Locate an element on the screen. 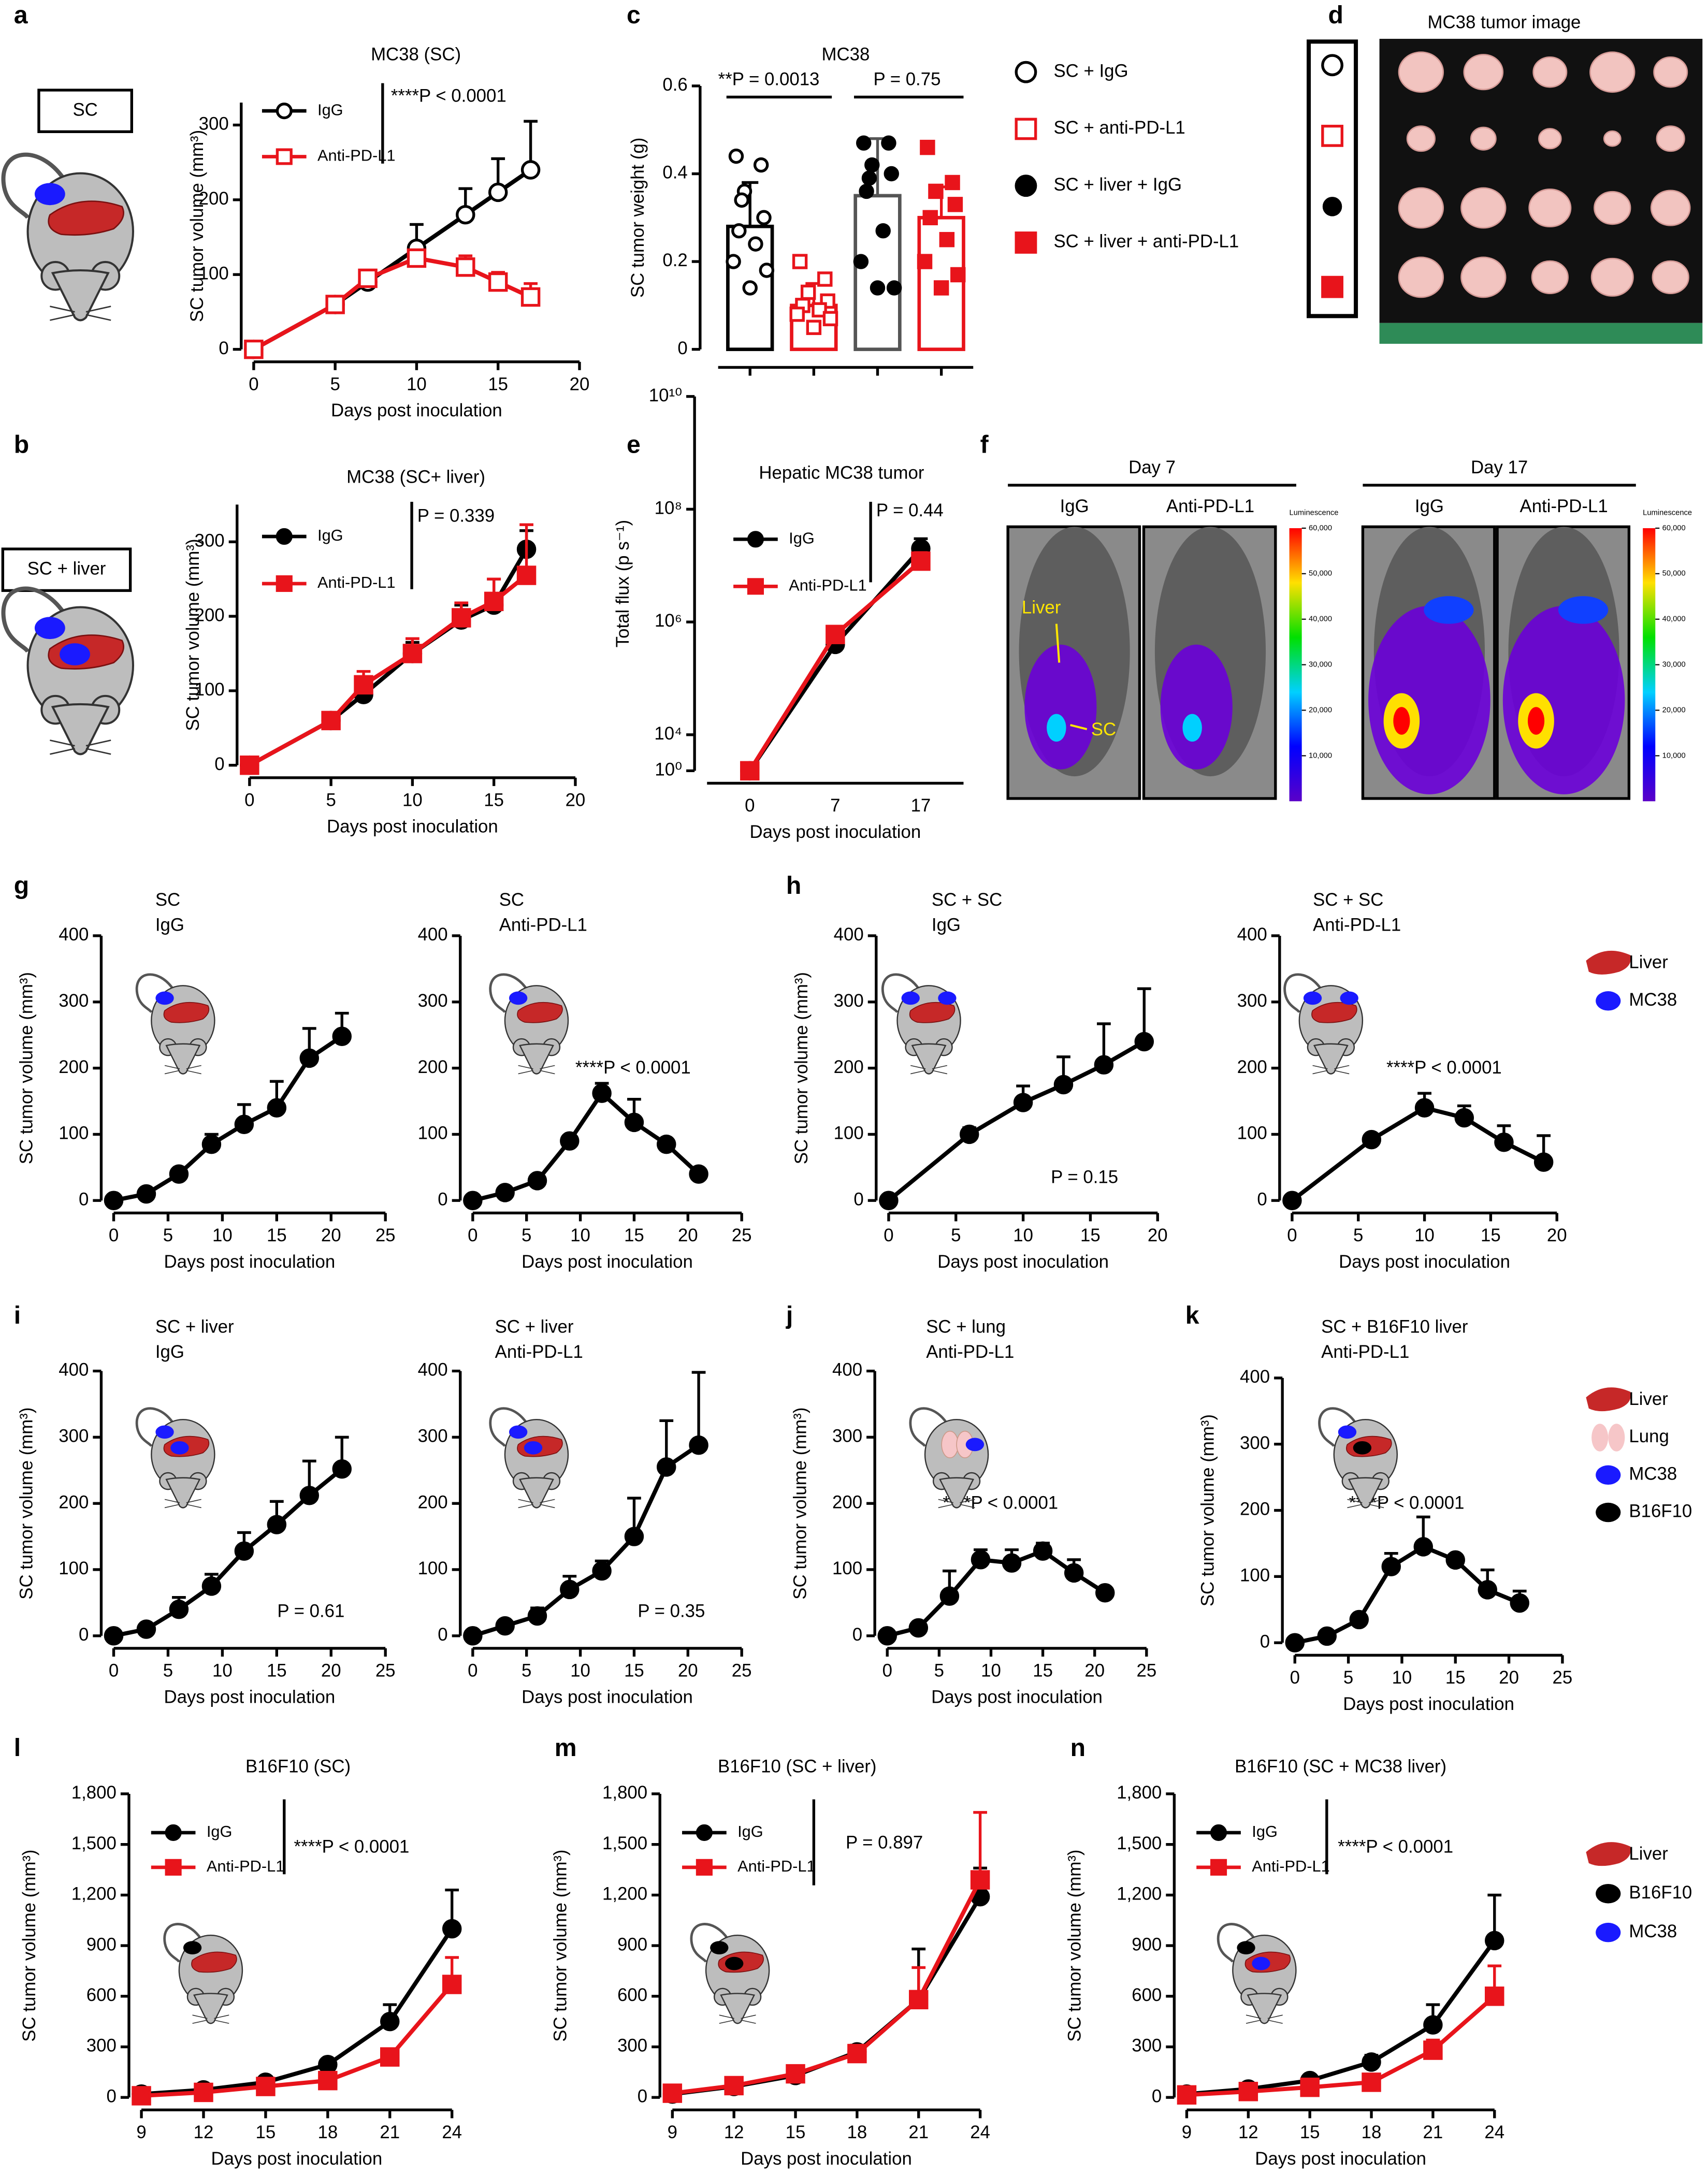  liver is located at coordinates (933, 1013).